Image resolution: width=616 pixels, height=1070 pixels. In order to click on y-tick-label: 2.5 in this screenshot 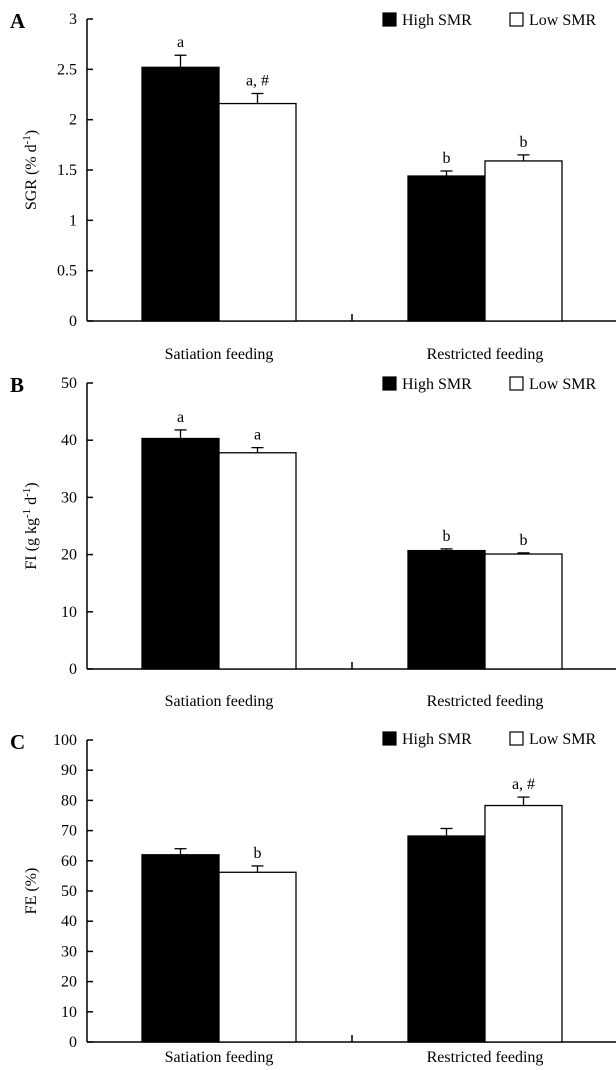, I will do `click(67, 69)`.